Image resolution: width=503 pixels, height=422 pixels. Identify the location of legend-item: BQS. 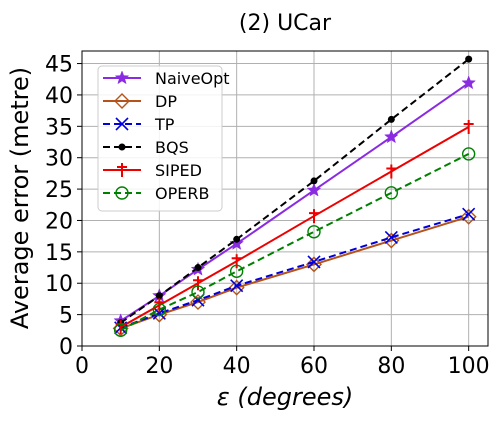
(146, 147).